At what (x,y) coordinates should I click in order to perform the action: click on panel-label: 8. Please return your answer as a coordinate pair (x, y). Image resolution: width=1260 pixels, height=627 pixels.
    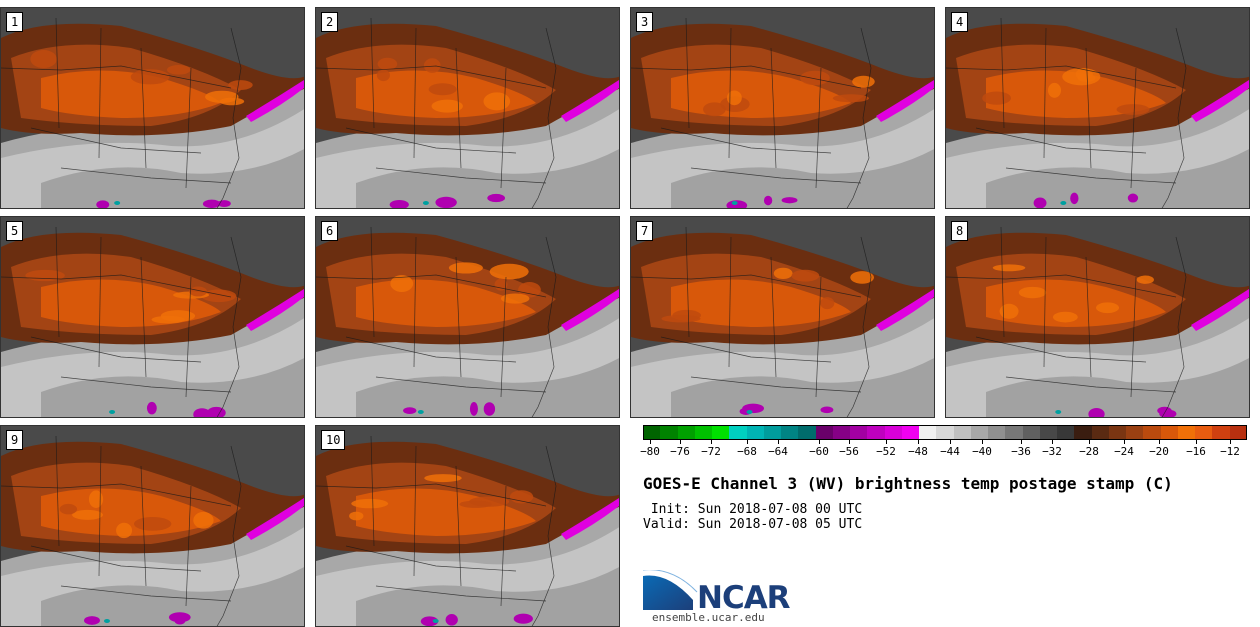
    Looking at the image, I should click on (960, 231).